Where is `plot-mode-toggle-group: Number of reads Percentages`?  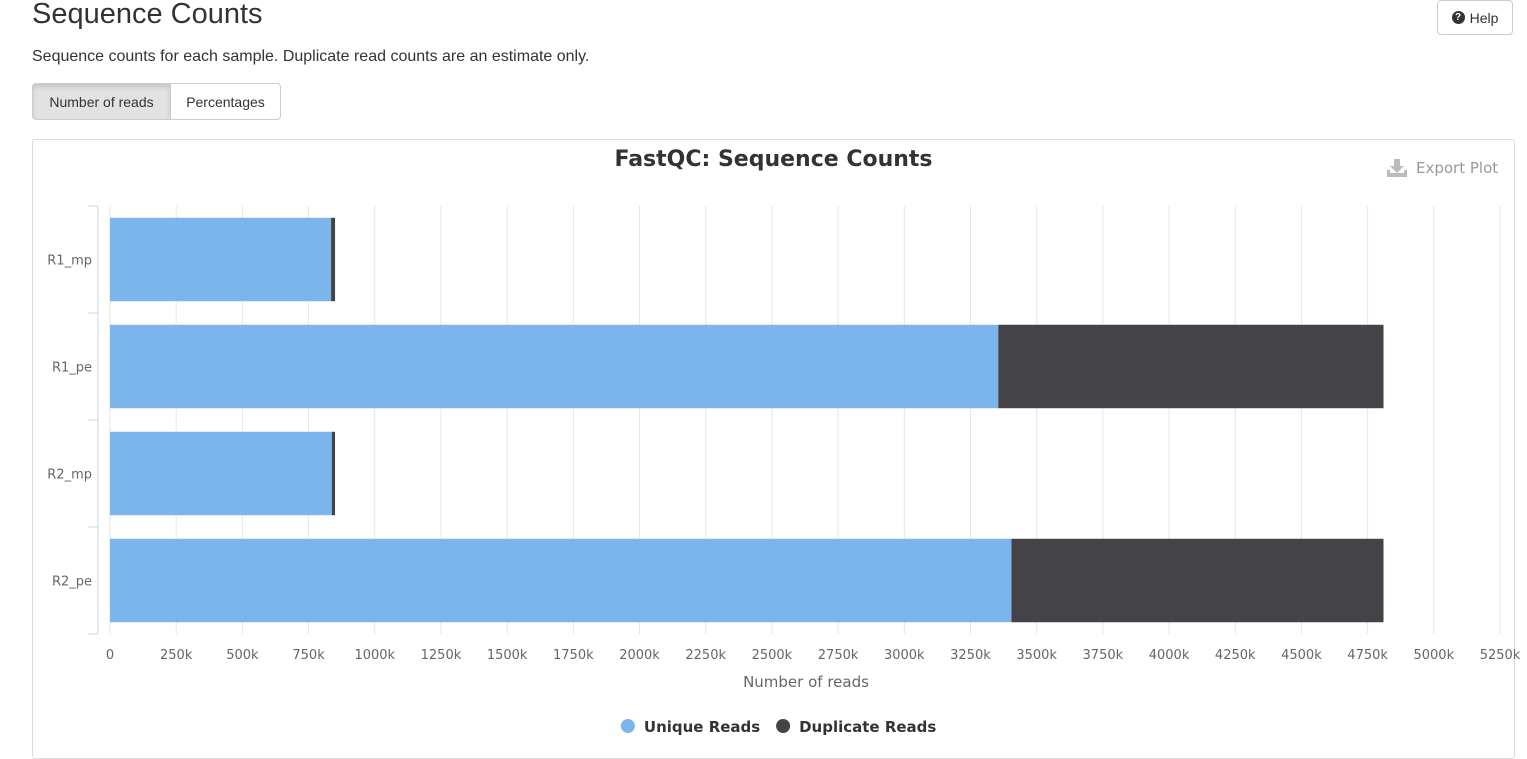
plot-mode-toggle-group: Number of reads Percentages is located at coordinates (156, 101).